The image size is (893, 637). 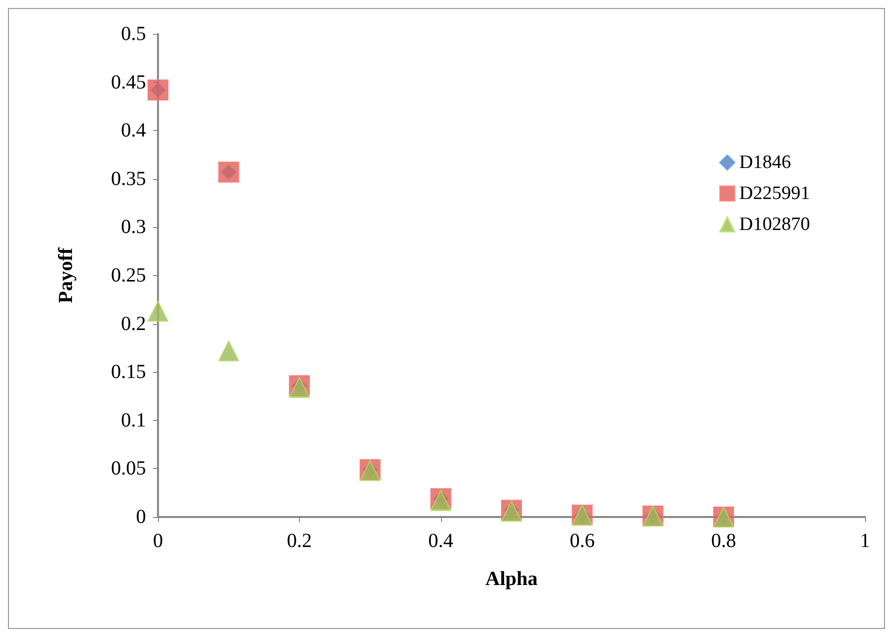 What do you see at coordinates (133, 227) in the screenshot?
I see `y-tick-label: 0.3` at bounding box center [133, 227].